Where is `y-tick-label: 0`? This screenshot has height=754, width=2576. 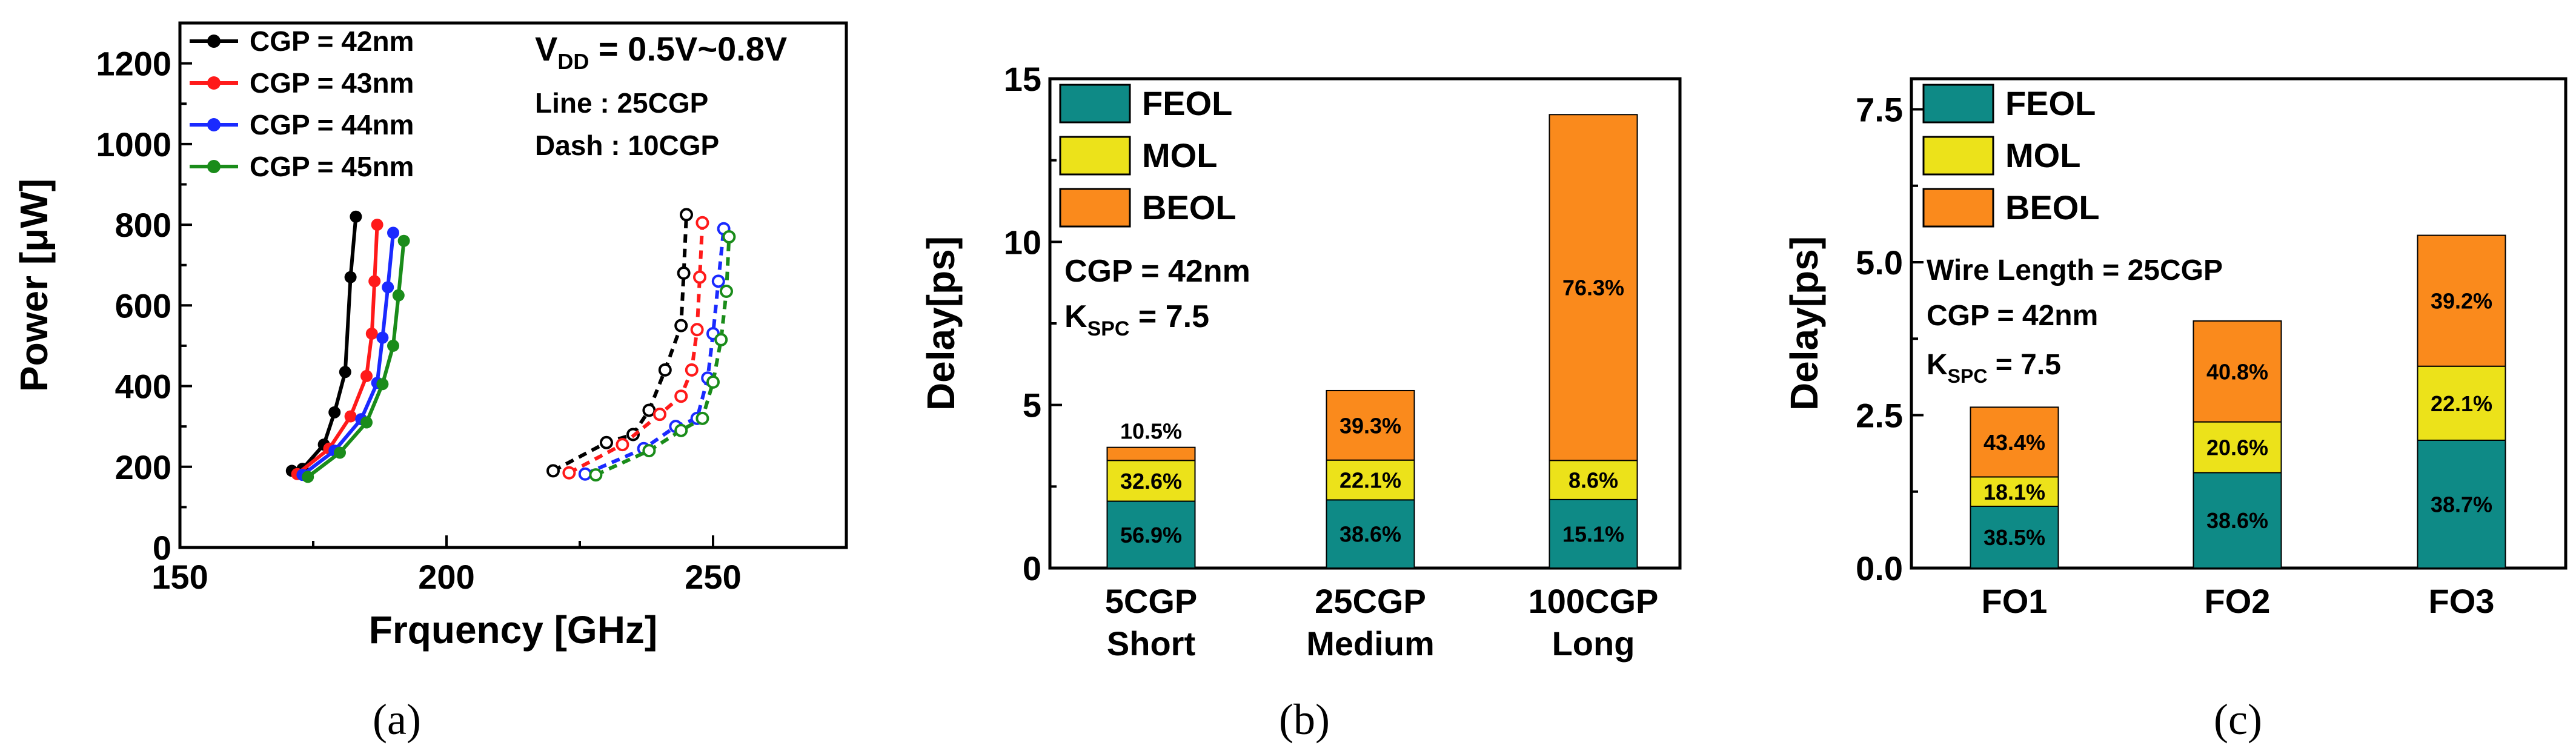 y-tick-label: 0 is located at coordinates (162, 548).